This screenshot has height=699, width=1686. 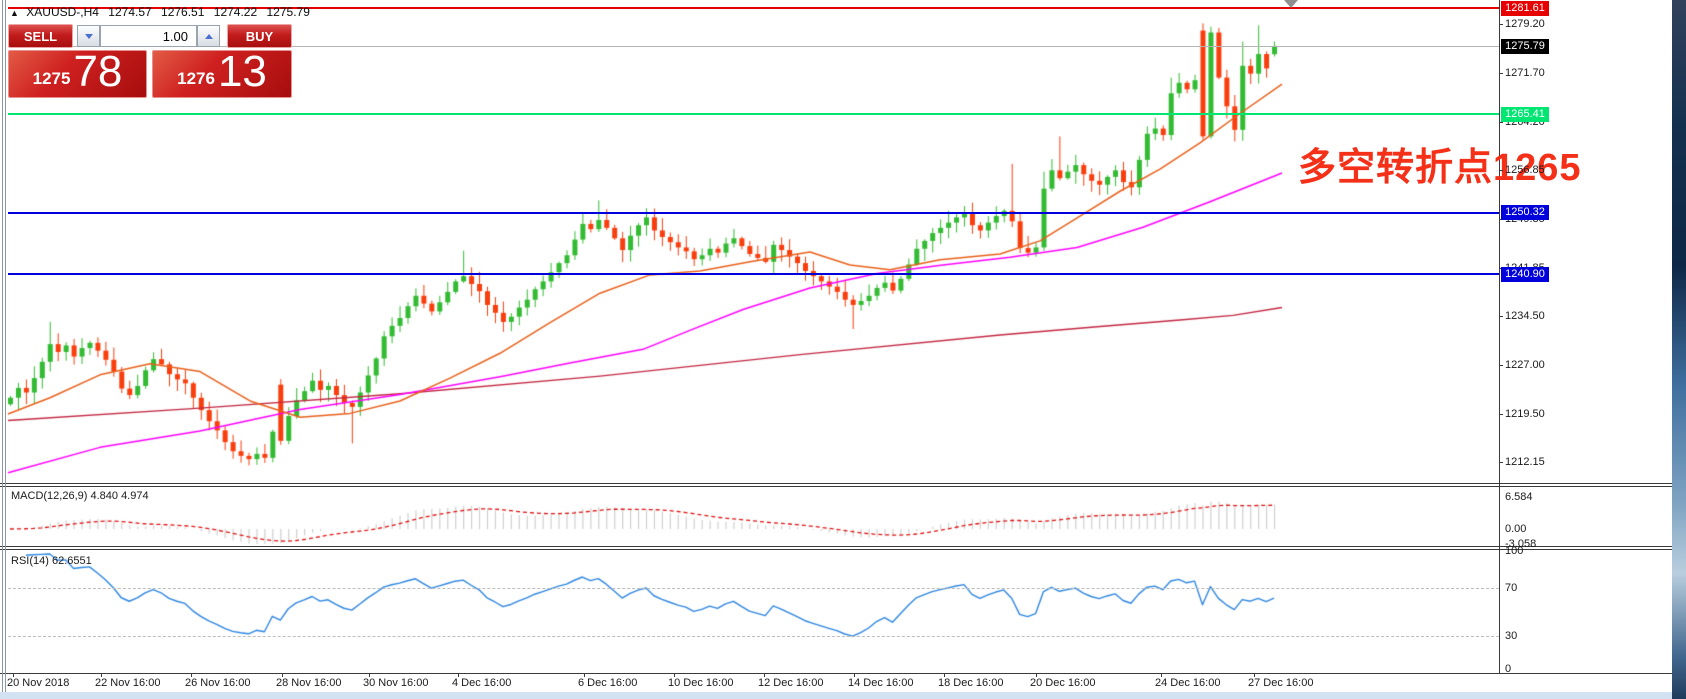 I want to click on macd-scale-label: 0.00, so click(x=1516, y=529).